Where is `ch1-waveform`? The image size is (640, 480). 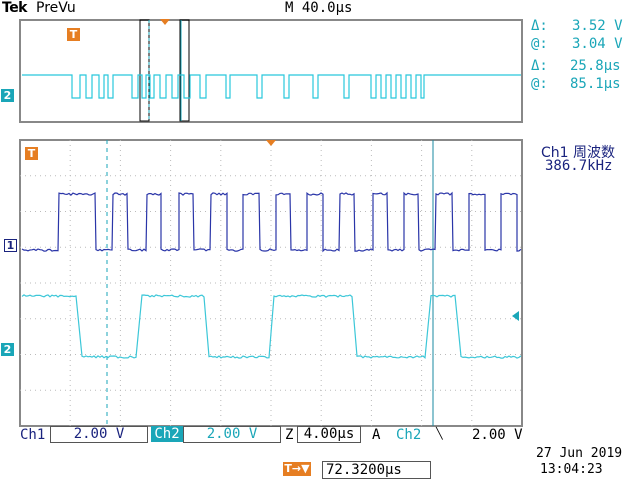 ch1-waveform is located at coordinates (271, 222).